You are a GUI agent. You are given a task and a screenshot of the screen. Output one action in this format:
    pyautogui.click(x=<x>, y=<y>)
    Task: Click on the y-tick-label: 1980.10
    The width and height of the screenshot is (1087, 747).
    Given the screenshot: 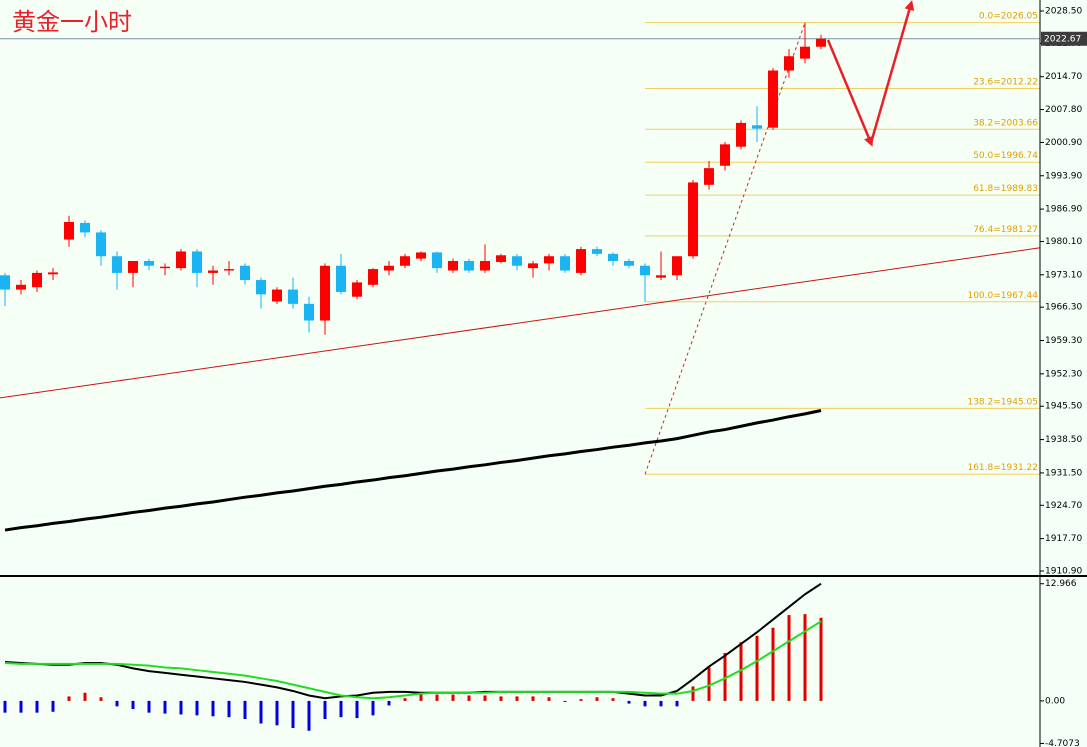 What is the action you would take?
    pyautogui.click(x=1063, y=242)
    